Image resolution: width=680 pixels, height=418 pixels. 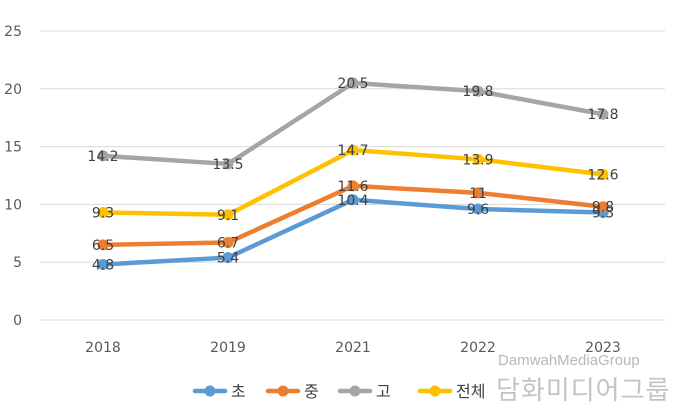 I want to click on y-tick-label: 25, so click(x=13, y=32).